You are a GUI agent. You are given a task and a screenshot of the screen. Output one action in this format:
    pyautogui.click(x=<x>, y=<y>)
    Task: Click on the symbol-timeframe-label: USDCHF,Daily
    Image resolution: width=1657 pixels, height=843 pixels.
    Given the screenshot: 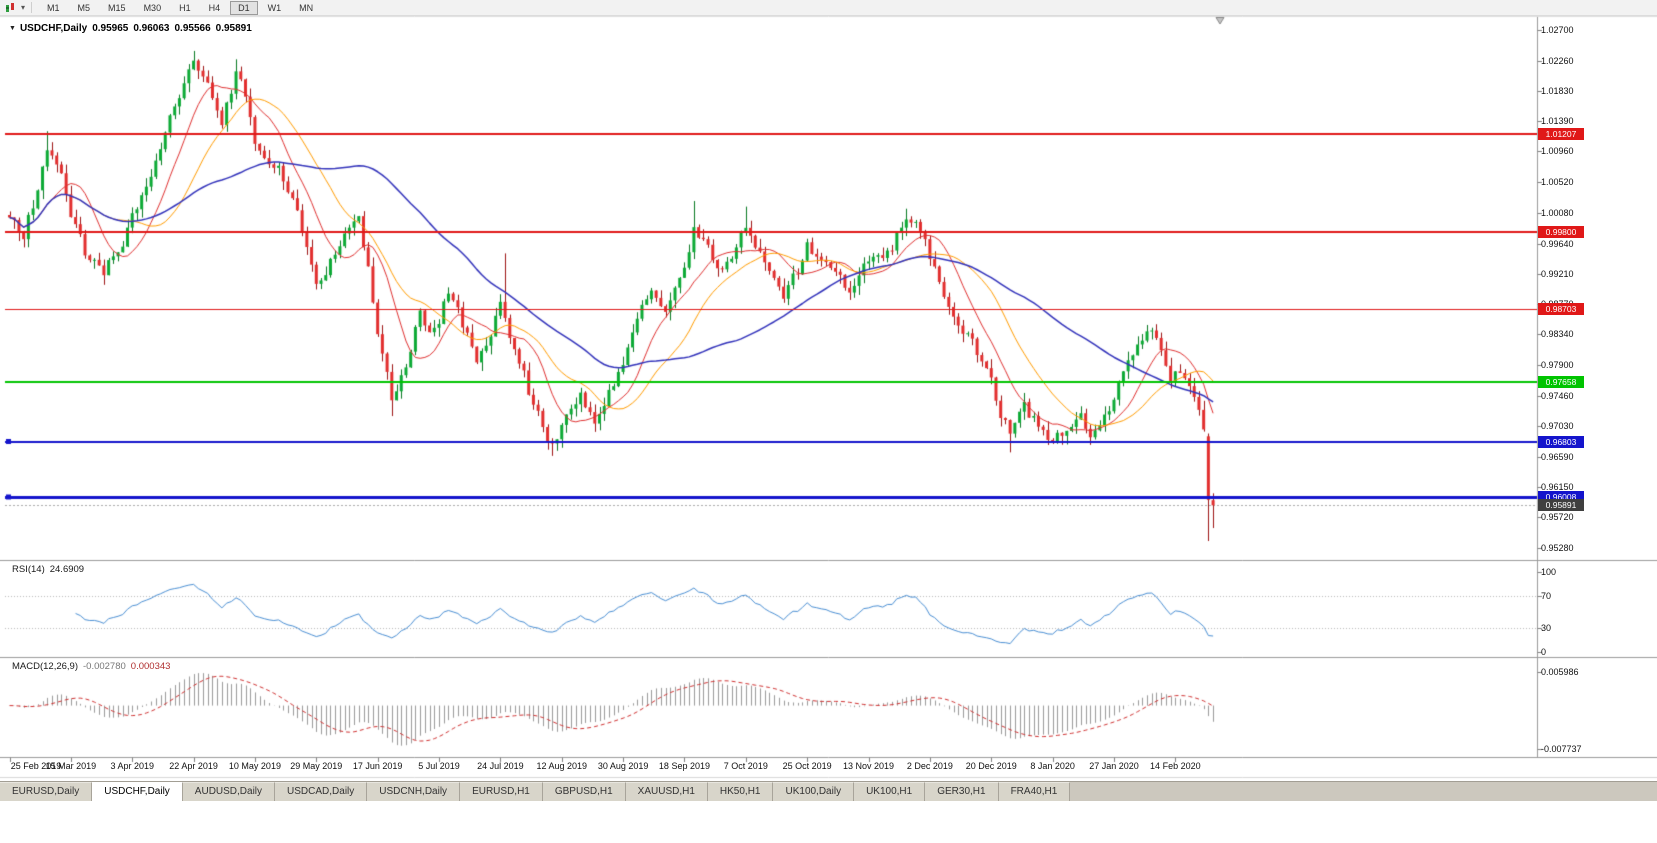 What is the action you would take?
    pyautogui.click(x=53, y=28)
    